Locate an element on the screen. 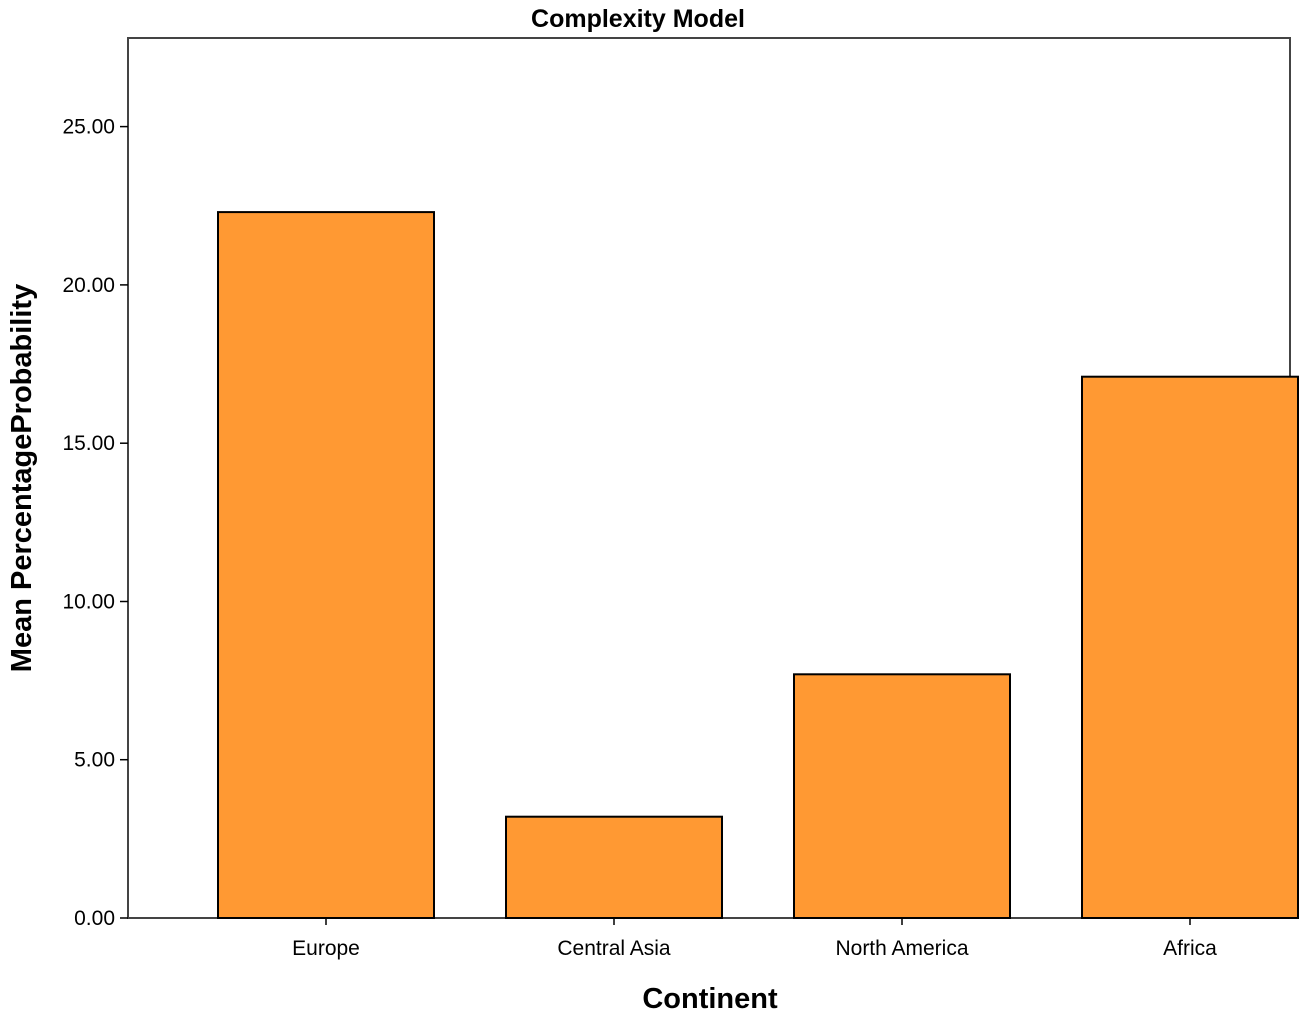  bar-africa is located at coordinates (1190, 647).